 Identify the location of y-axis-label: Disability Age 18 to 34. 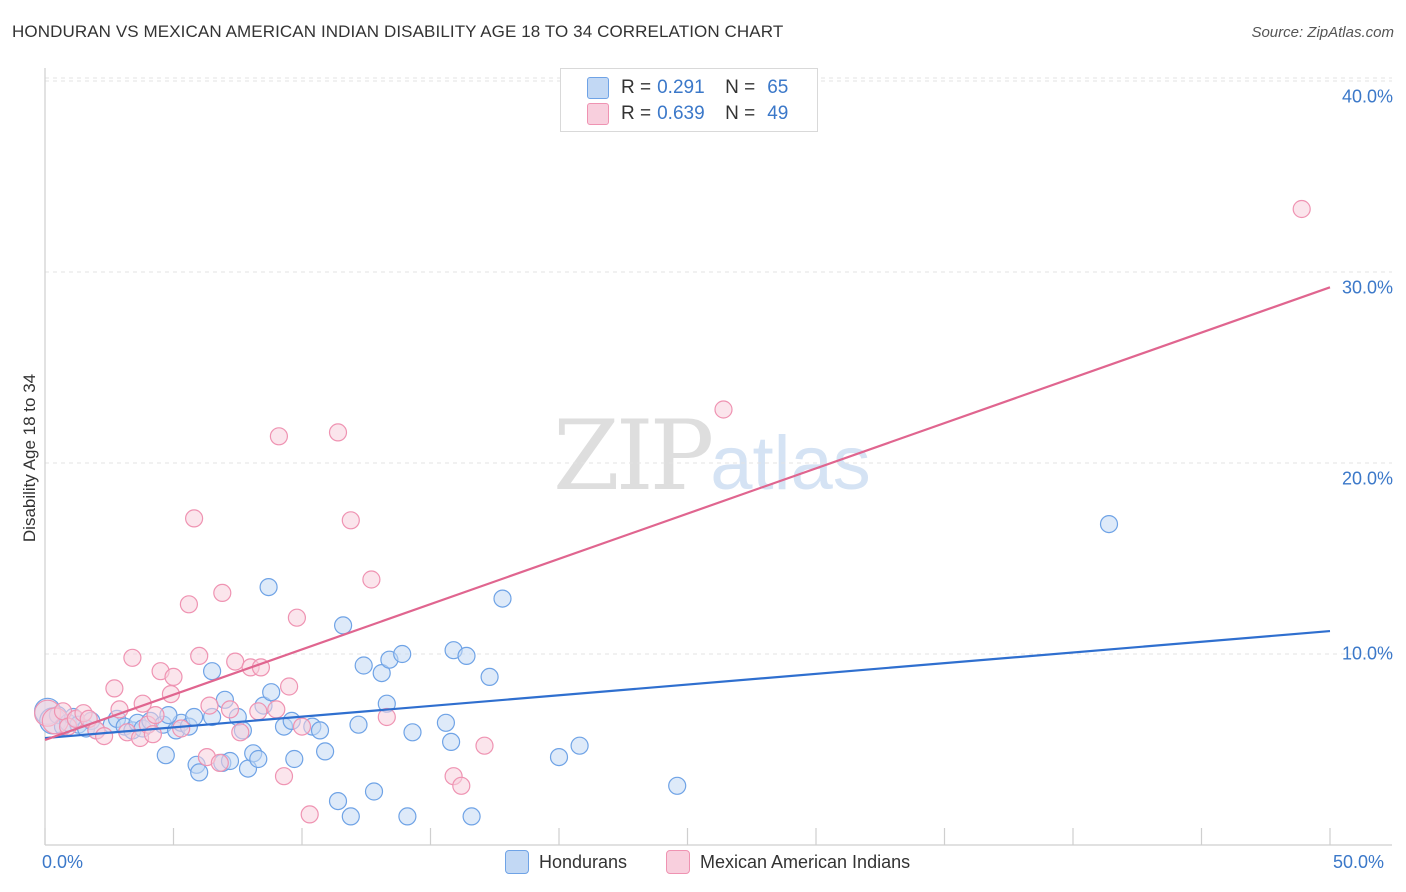
(29, 458).